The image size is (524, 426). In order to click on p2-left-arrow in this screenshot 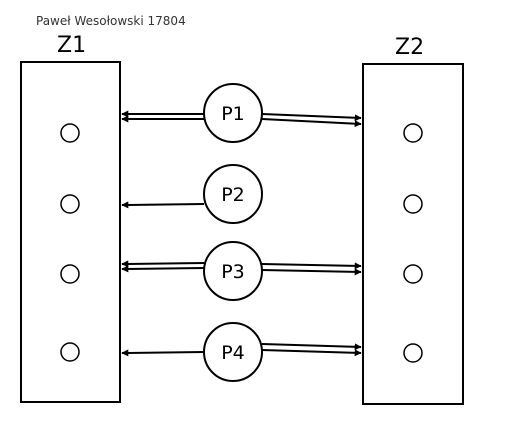, I will do `click(163, 205)`.